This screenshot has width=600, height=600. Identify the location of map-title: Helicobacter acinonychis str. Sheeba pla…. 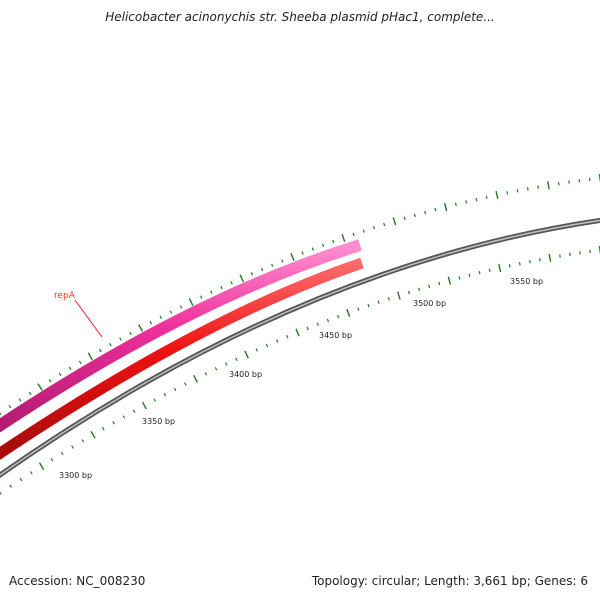
(300, 17).